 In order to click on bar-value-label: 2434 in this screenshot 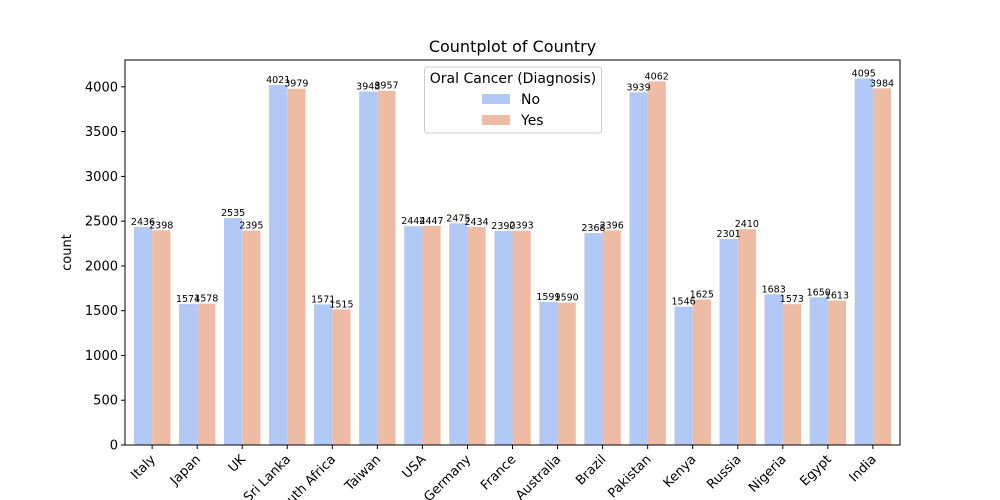, I will do `click(476, 222)`.